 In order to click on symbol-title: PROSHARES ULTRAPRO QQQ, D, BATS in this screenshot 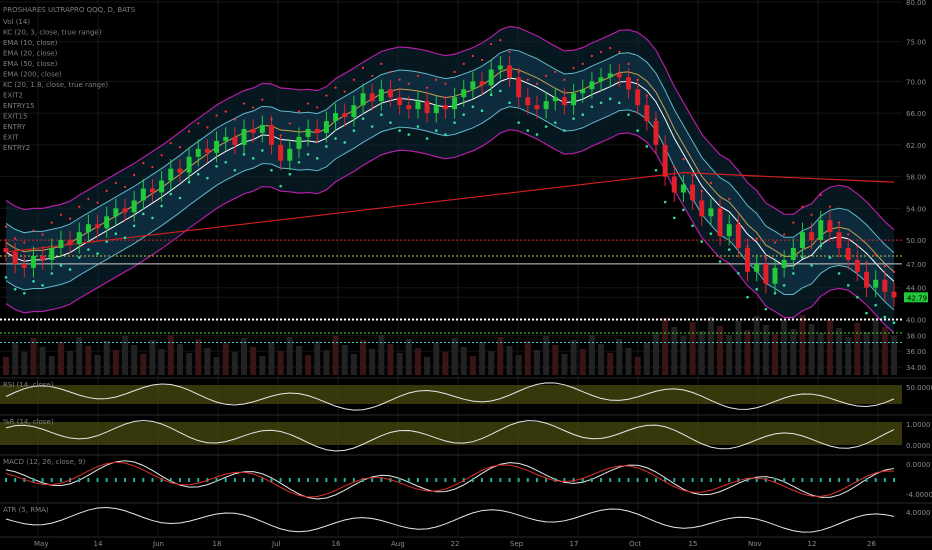, I will do `click(69, 10)`.